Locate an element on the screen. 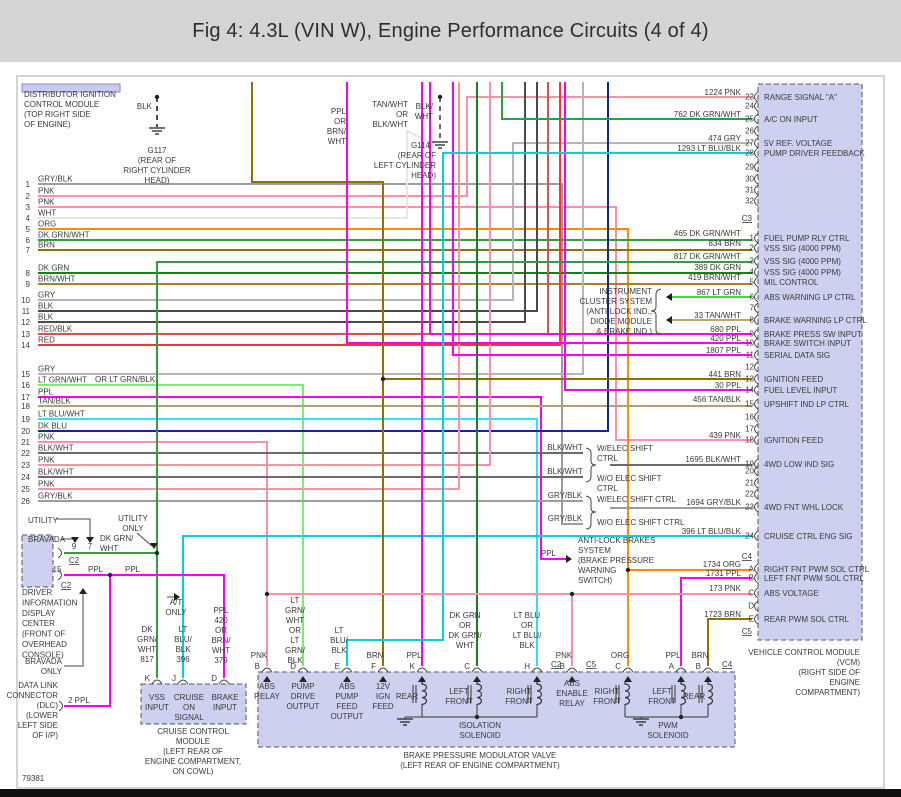 Image resolution: width=901 pixels, height=797 pixels. wire-817-label: WHT is located at coordinates (147, 649).